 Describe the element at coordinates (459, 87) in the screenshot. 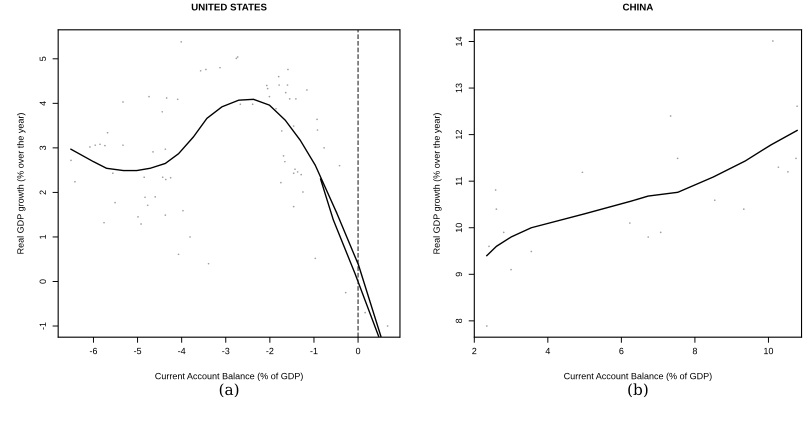

I see `y-tick-label: 13` at that location.